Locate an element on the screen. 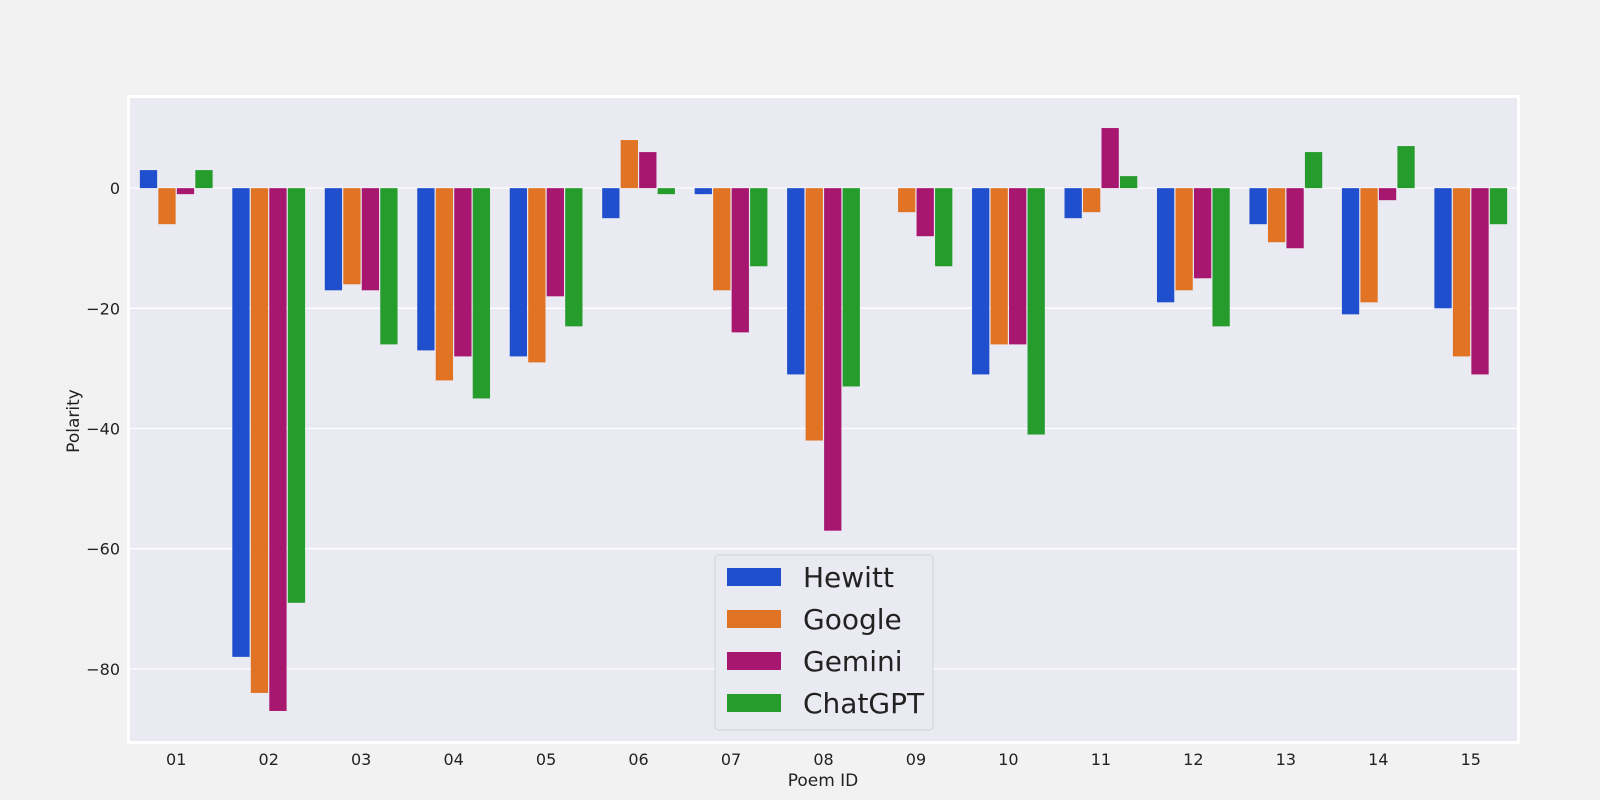  legend-swatch-chatgpt is located at coordinates (754, 703).